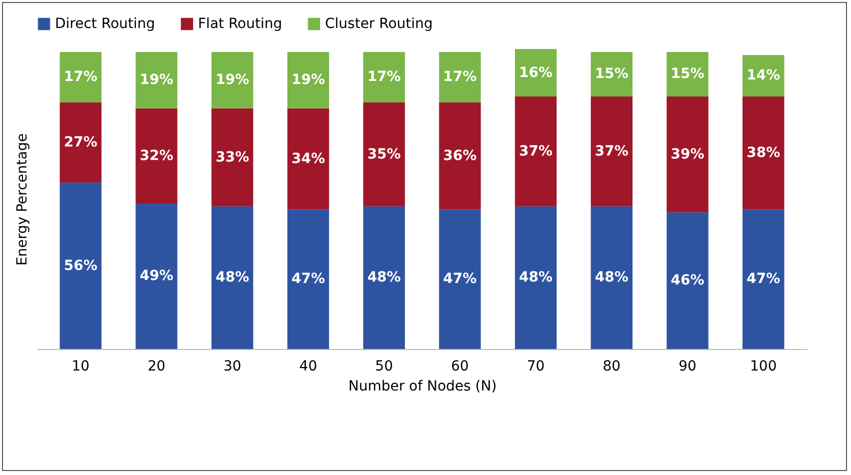 Image resolution: width=851 pixels, height=475 pixels. I want to click on data-label: 49%, so click(157, 276).